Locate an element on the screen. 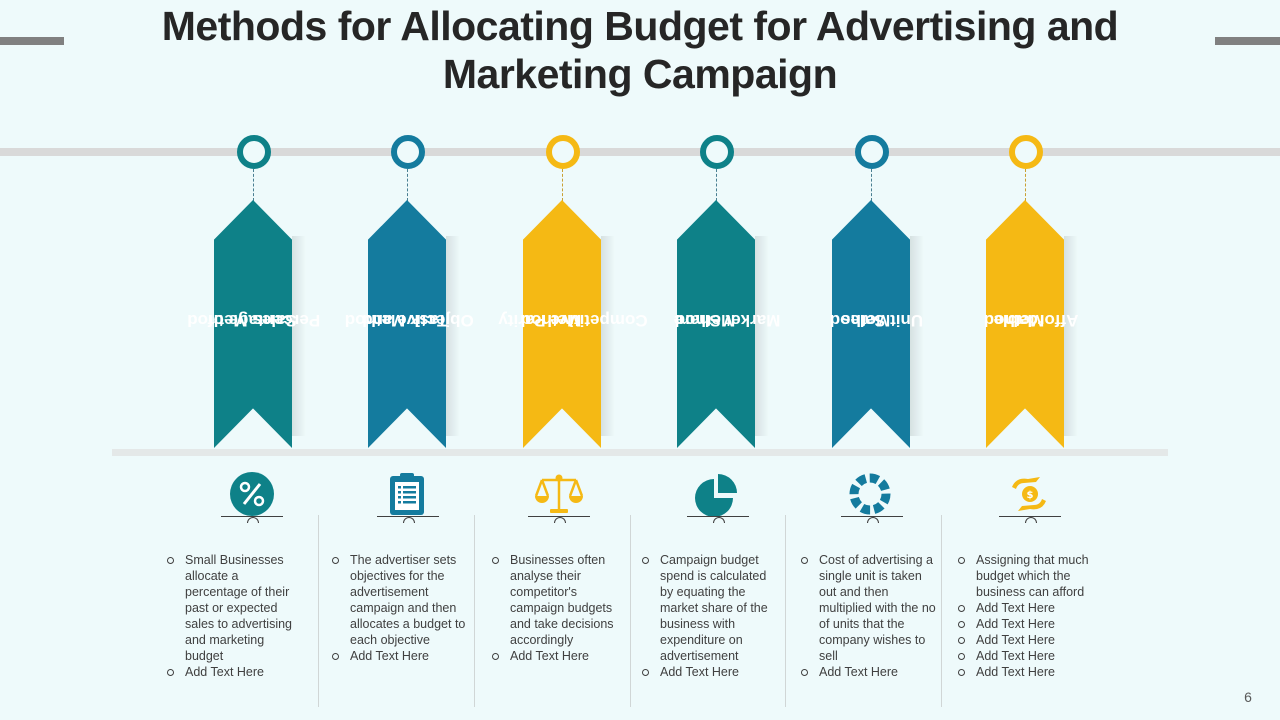 The width and height of the screenshot is (1280, 720). ribbon-unit-sales is located at coordinates (871, 324).